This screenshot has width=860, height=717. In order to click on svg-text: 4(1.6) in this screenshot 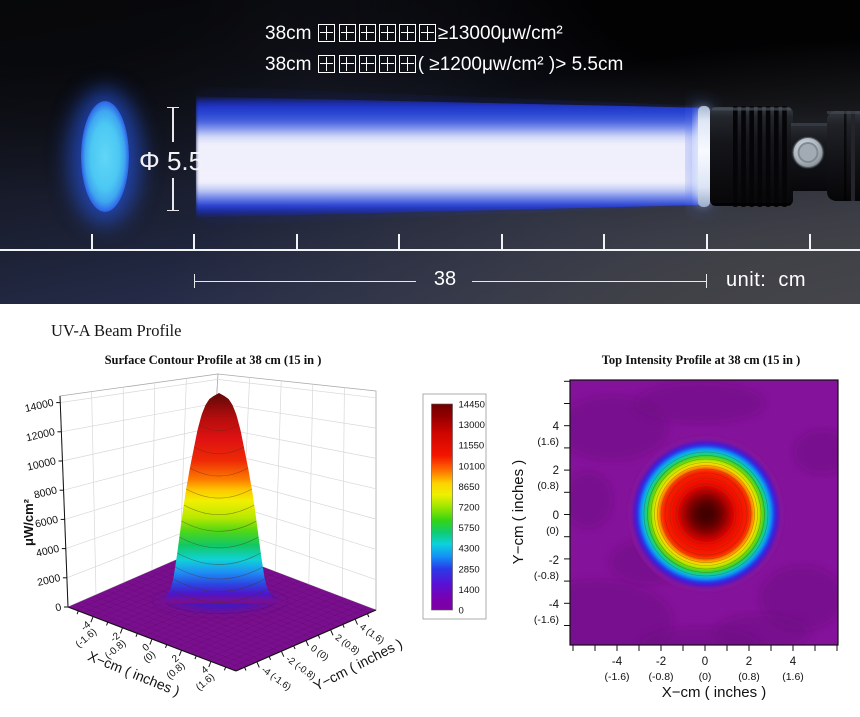, I will do `click(202, 678)`.